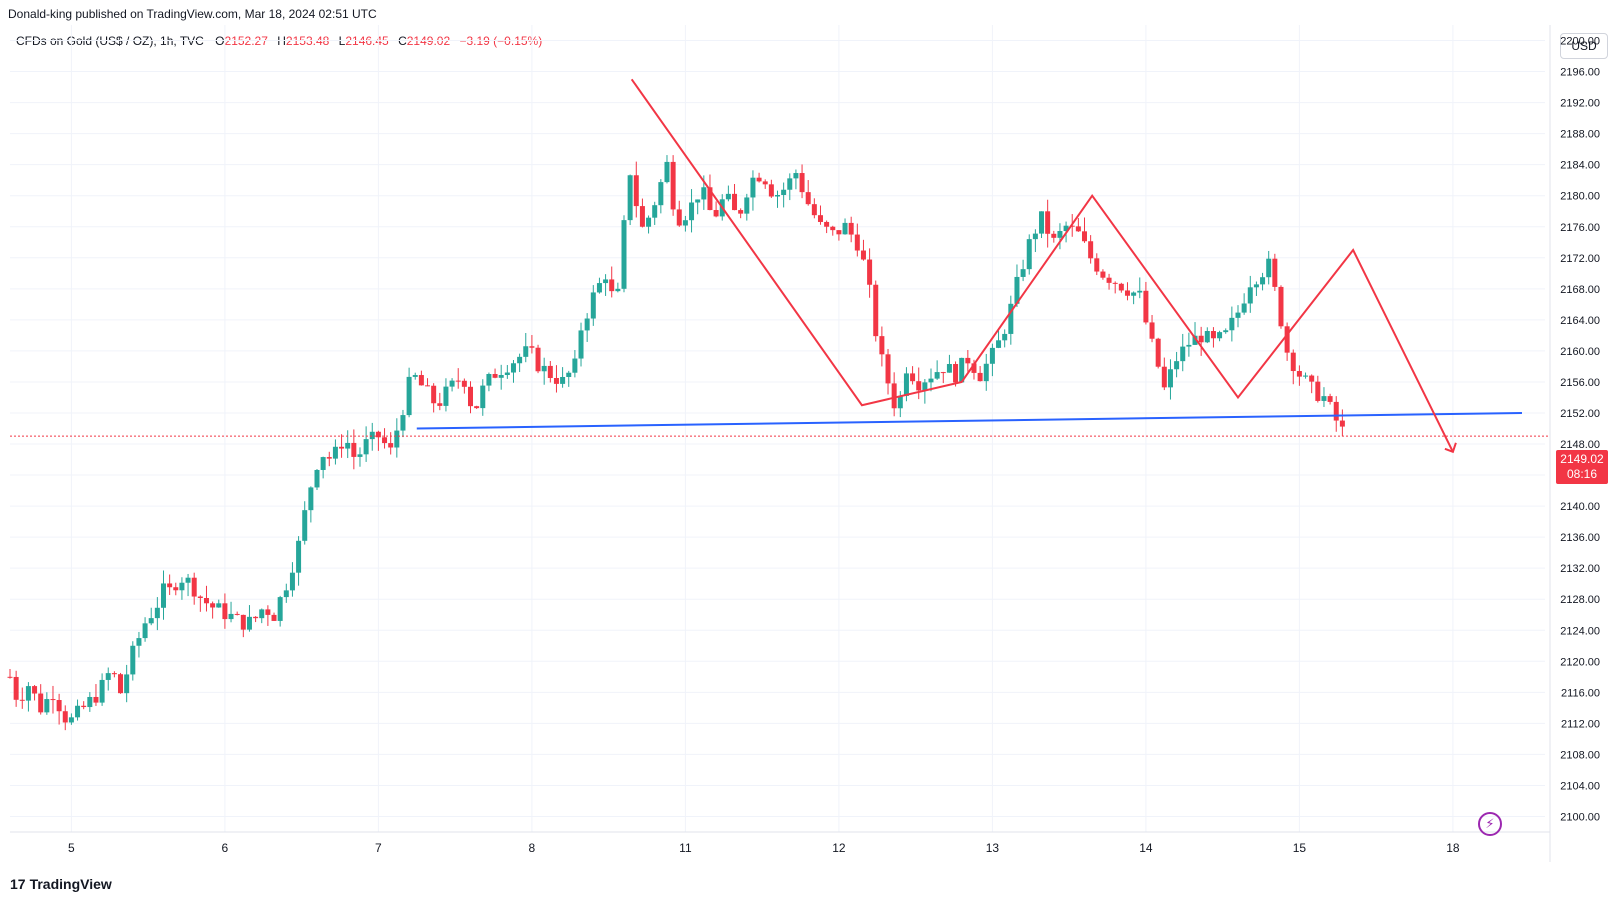 Image resolution: width=1623 pixels, height=898 pixels. Describe the element at coordinates (1580, 600) in the screenshot. I see `y-tick-label: 2128.00` at that location.